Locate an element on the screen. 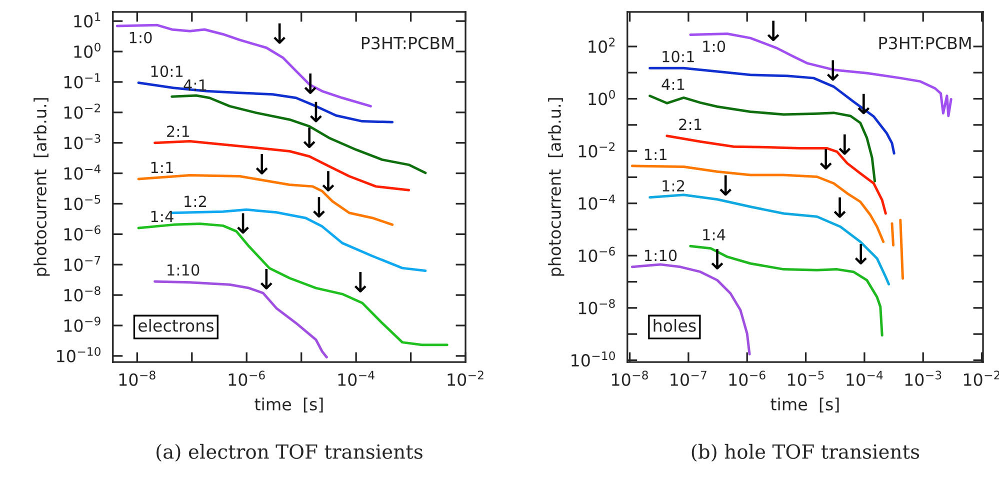 Image resolution: width=999 pixels, height=477 pixels. x-tick-label: 10$^{−5}$ is located at coordinates (806, 378).